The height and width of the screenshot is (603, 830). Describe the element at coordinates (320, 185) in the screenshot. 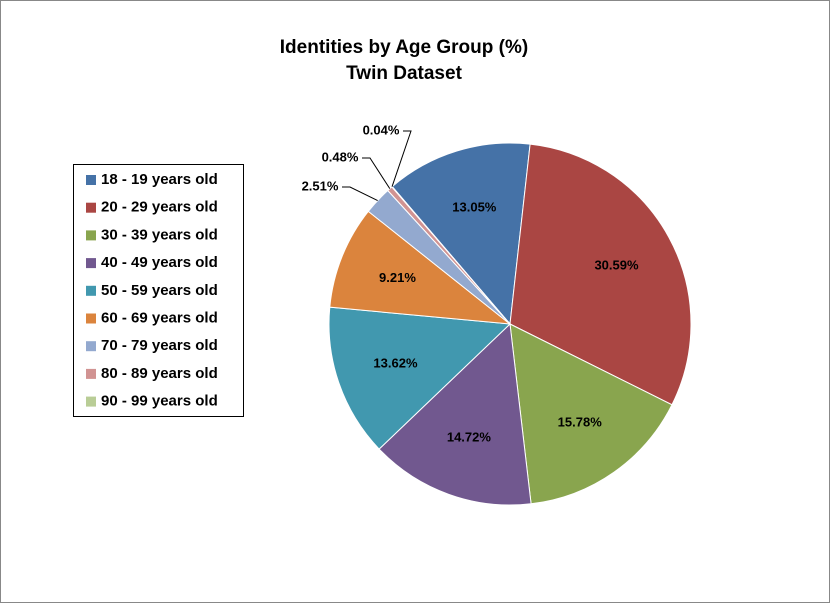

I see `data-label: 2.51%` at that location.